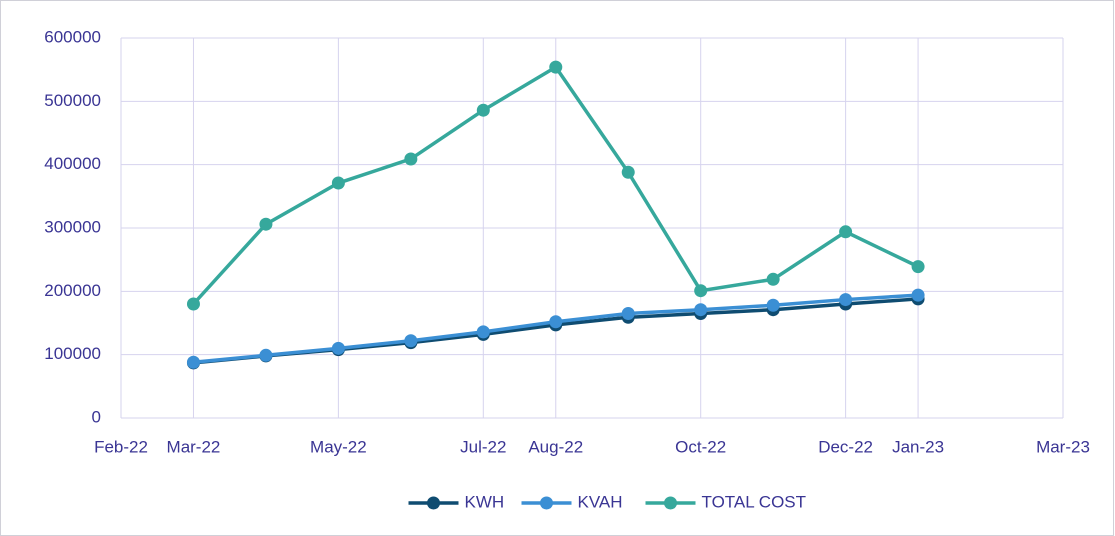 The image size is (1115, 536). What do you see at coordinates (72, 163) in the screenshot?
I see `y-tick-label: 400000` at bounding box center [72, 163].